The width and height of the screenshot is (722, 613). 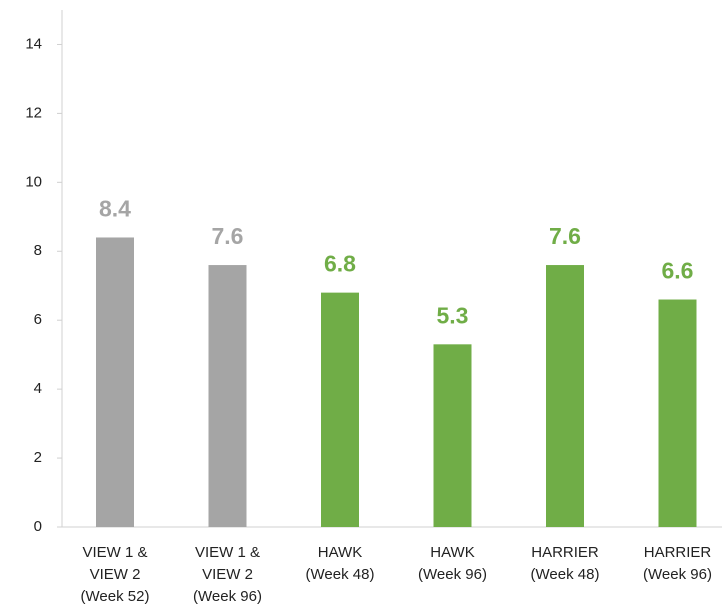 I want to click on y-tick-label: 14, so click(x=33, y=43).